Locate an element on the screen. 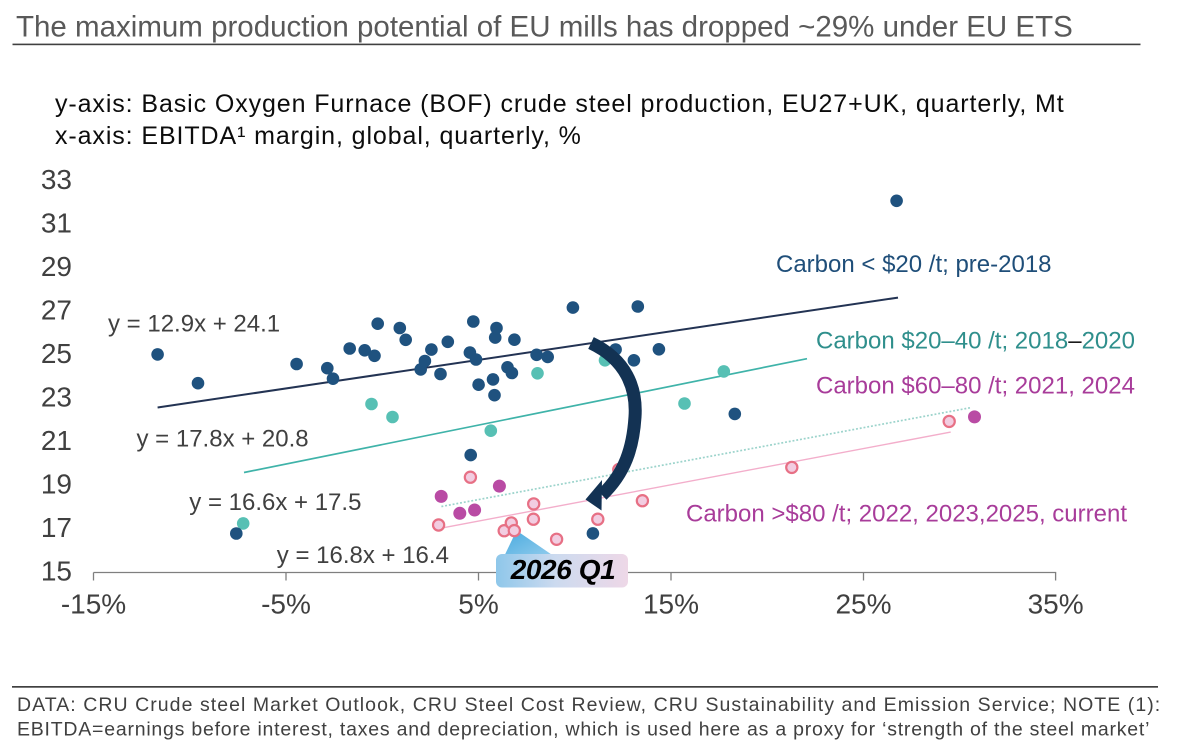 Image resolution: width=1180 pixels, height=744 pixels. svg-text: -15% is located at coordinates (93, 604).